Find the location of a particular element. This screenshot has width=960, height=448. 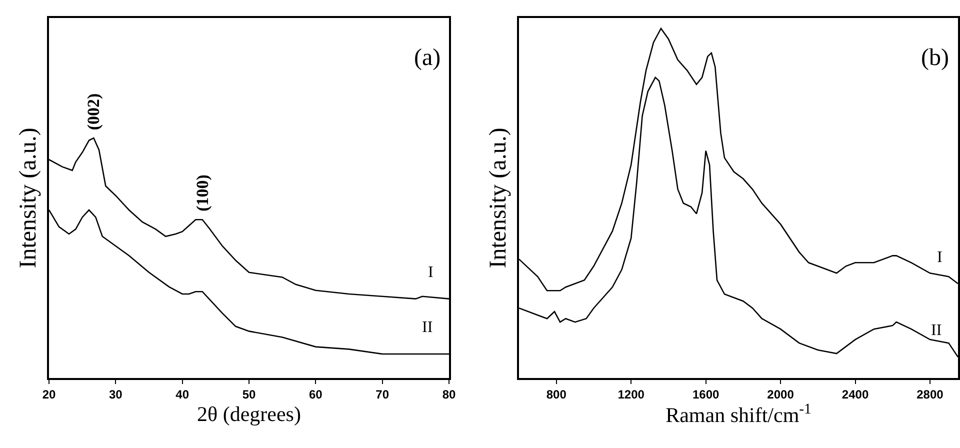

text: (b) is located at coordinates (935, 58).